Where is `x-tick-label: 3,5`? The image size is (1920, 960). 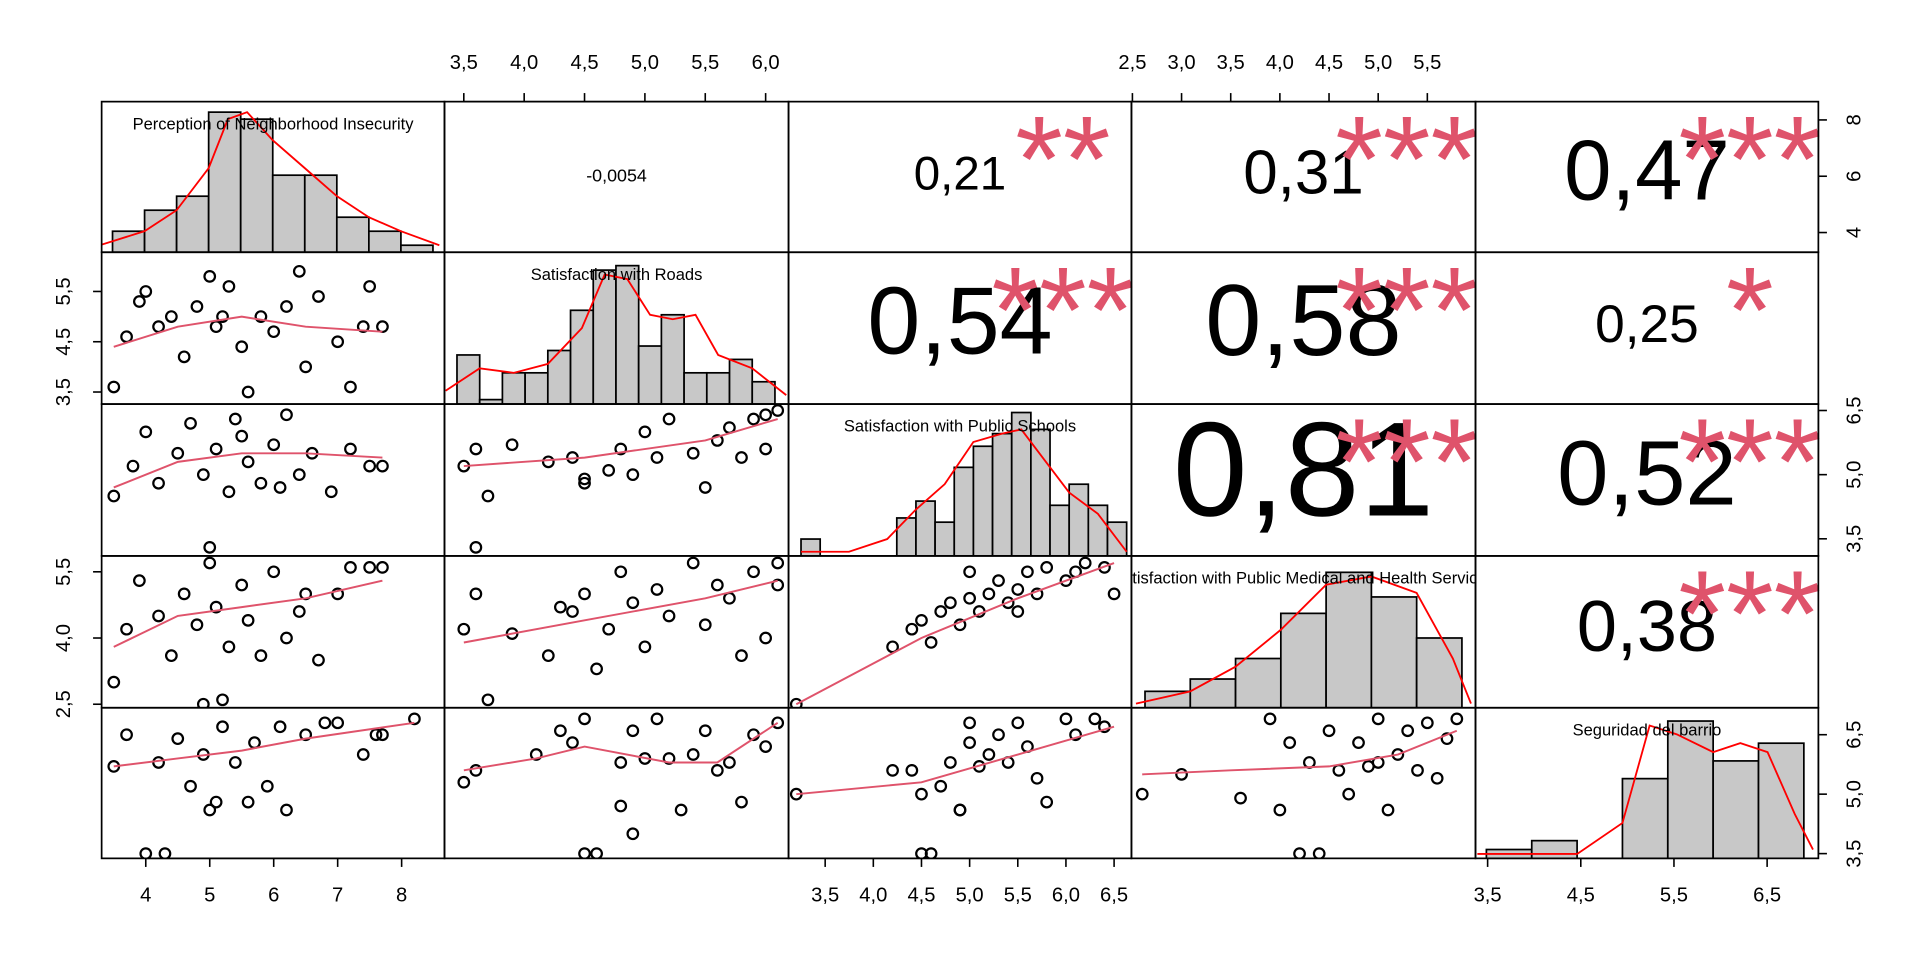
x-tick-label: 3,5 is located at coordinates (1488, 896).